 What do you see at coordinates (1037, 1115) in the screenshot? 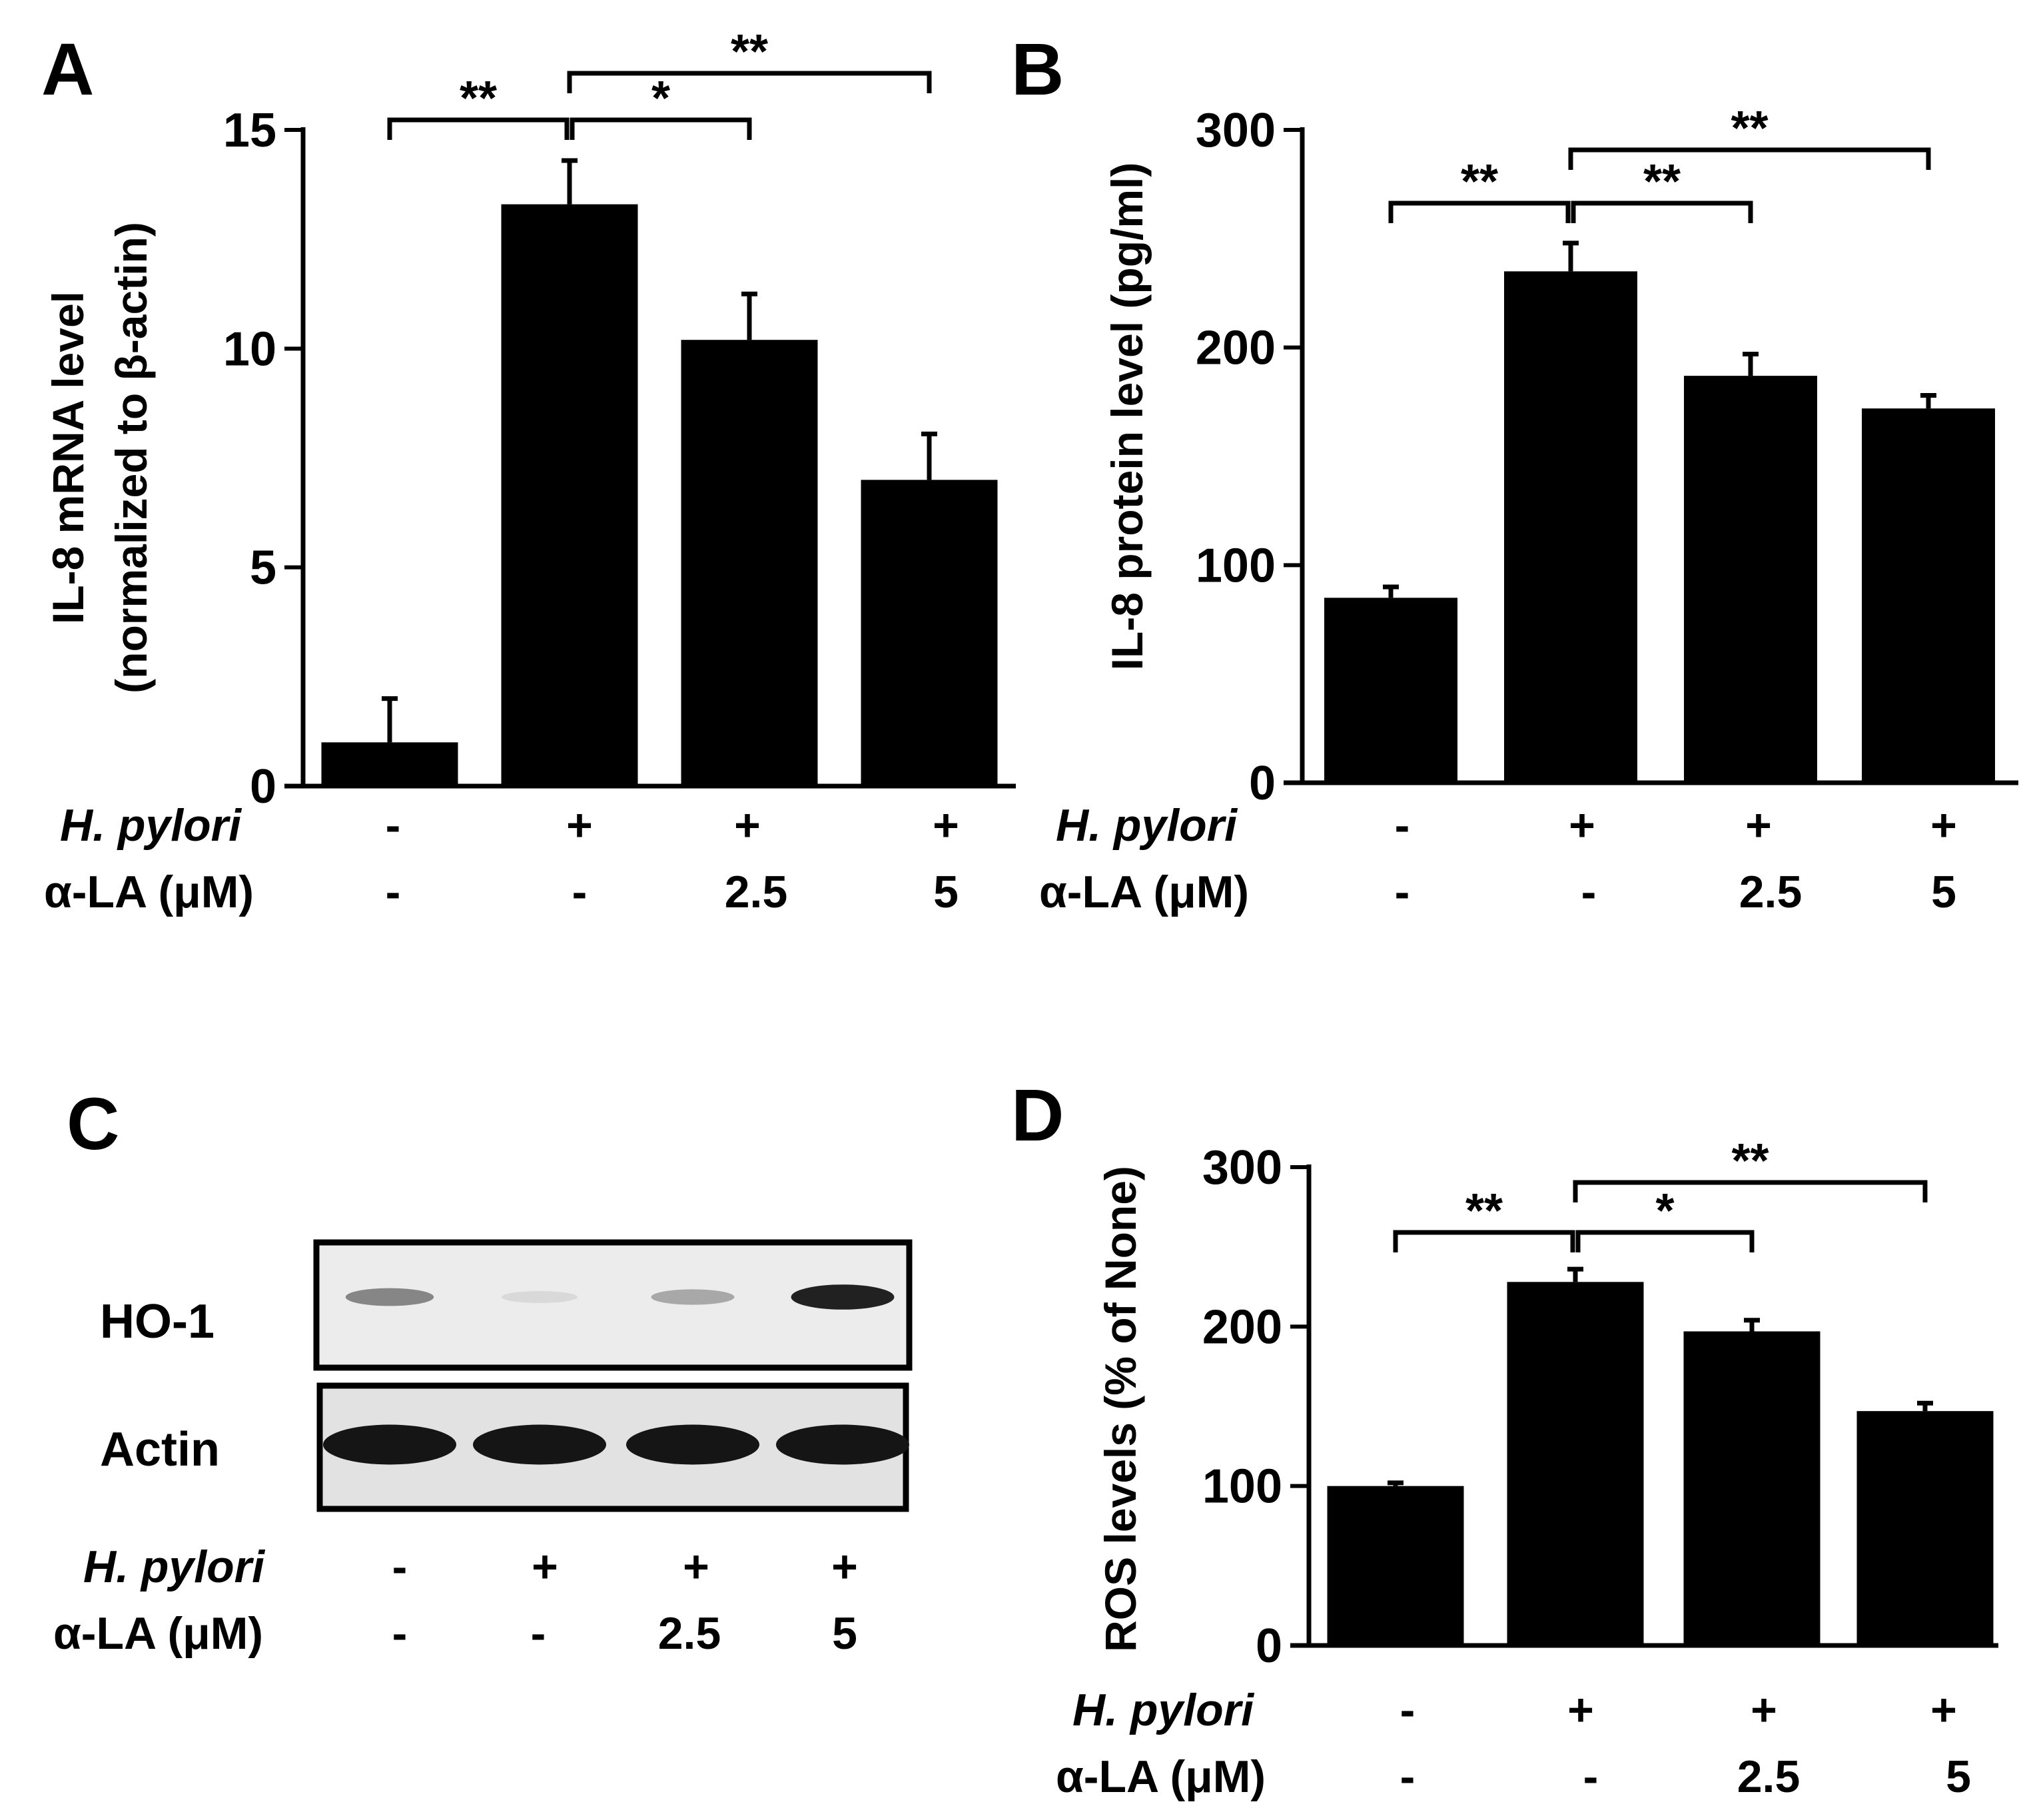
I see `panel-d-letter: D` at bounding box center [1037, 1115].